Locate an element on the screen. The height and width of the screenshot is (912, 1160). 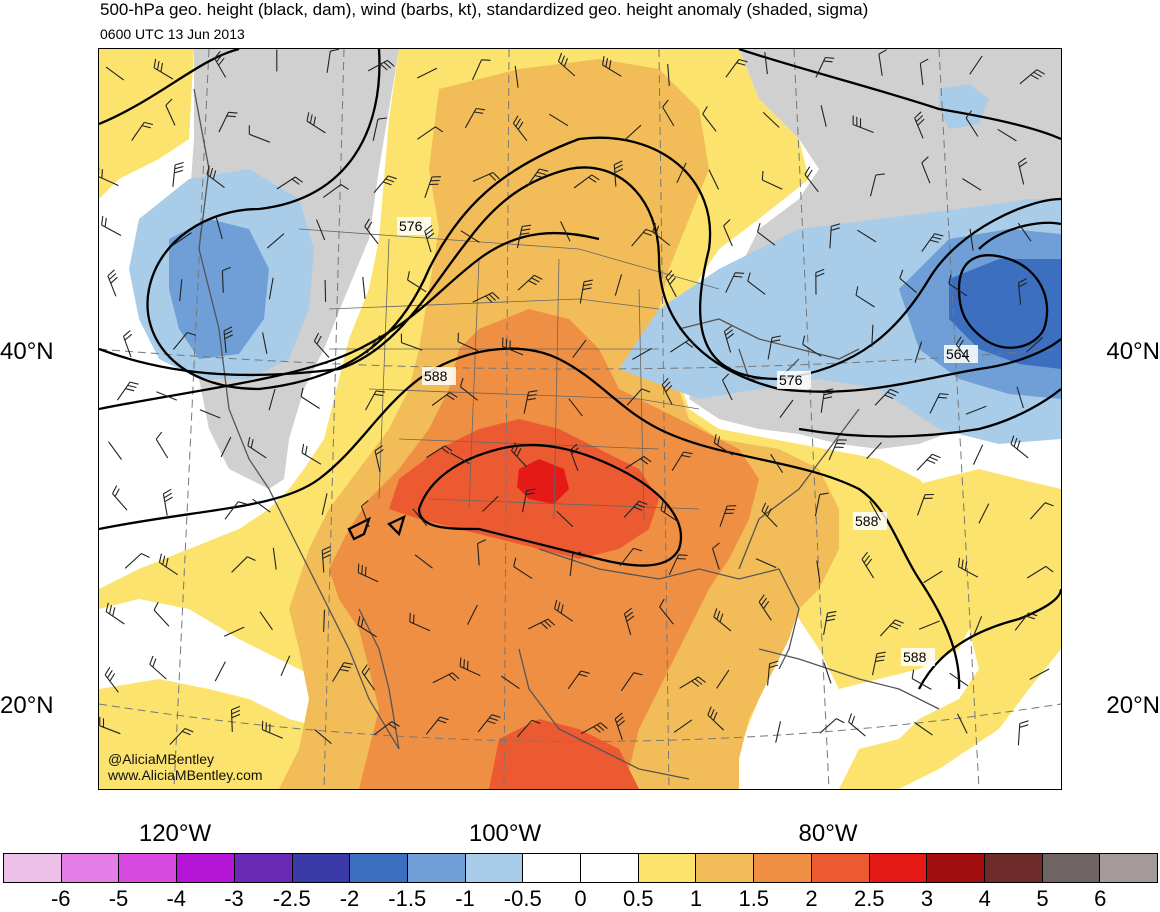
lat-label-right: 20°N is located at coordinates (1133, 705).